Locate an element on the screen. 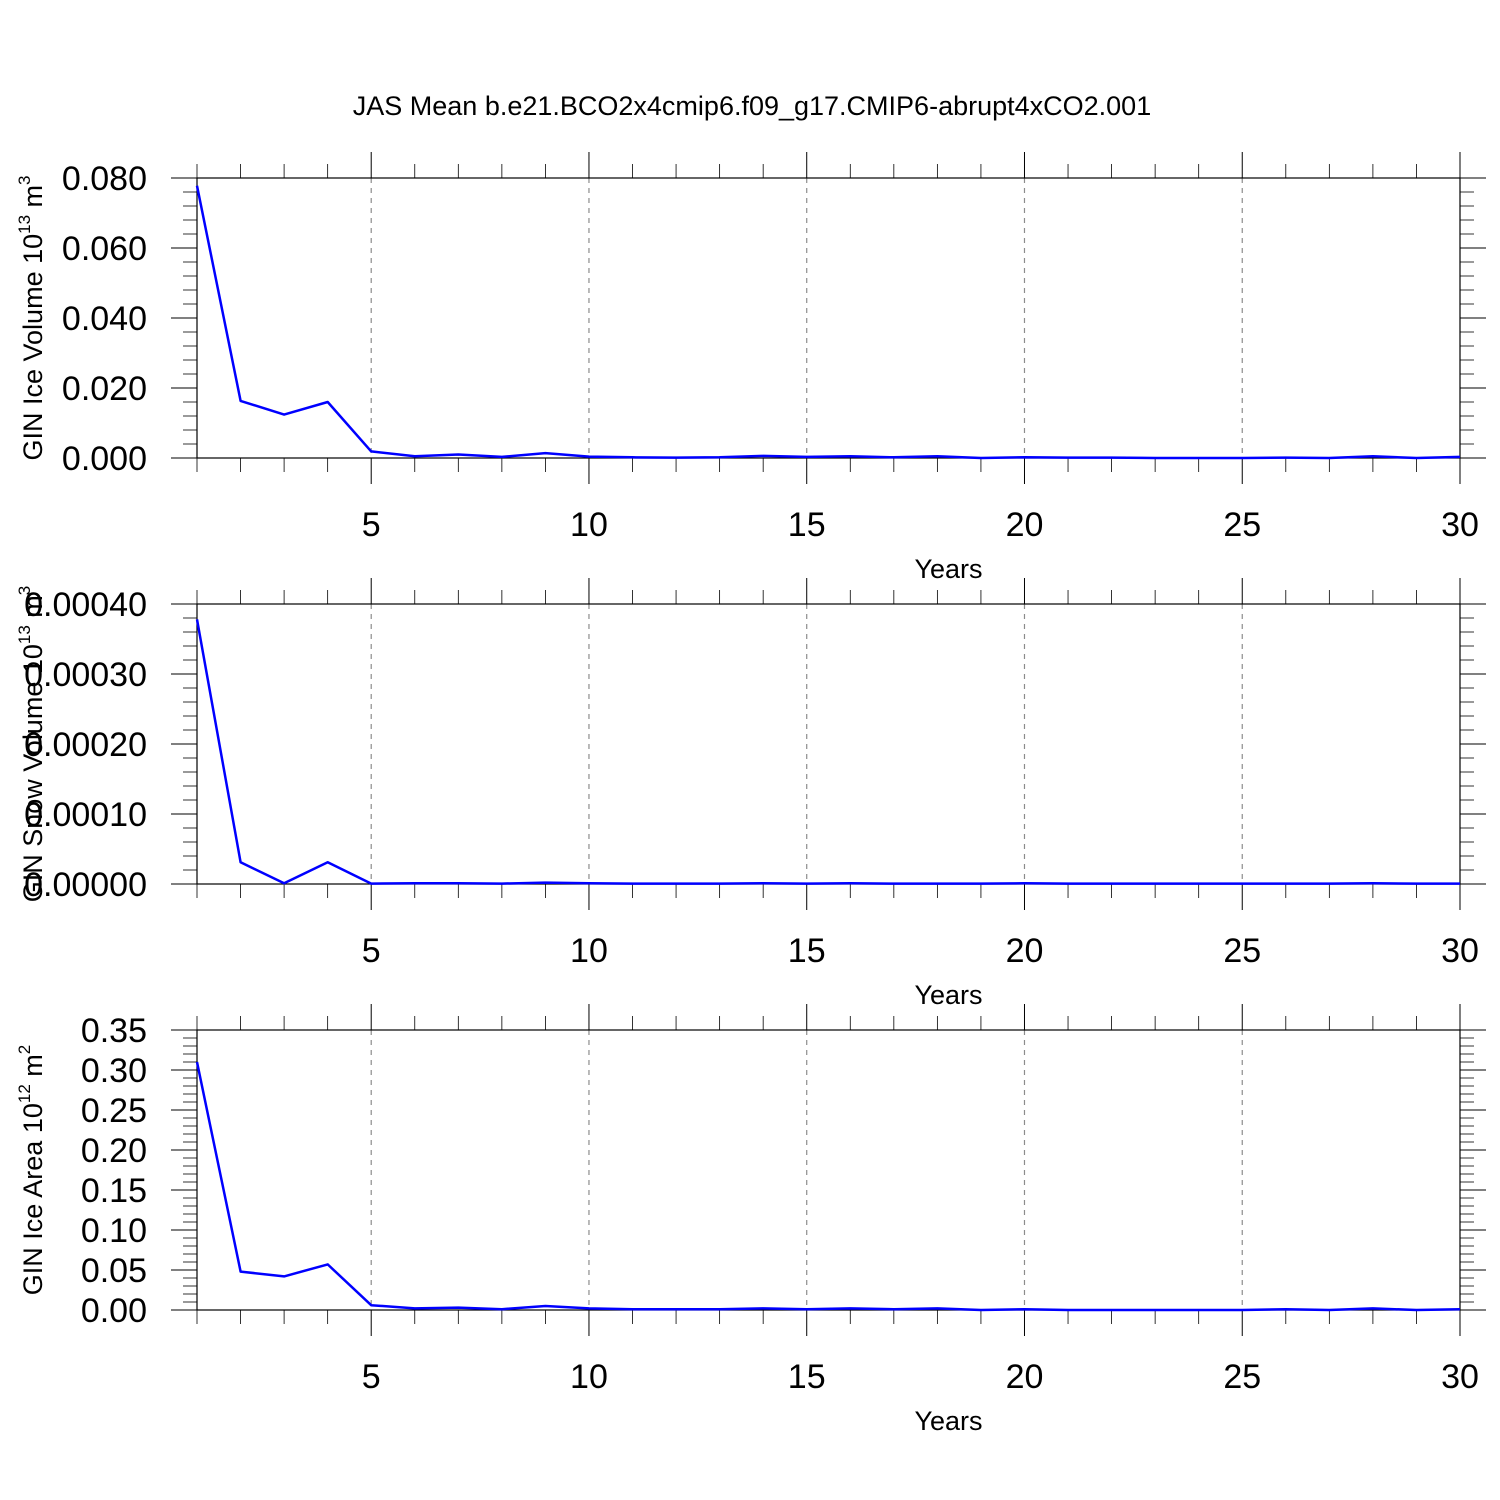  y-tick-label: 0.00020 is located at coordinates (85, 745).